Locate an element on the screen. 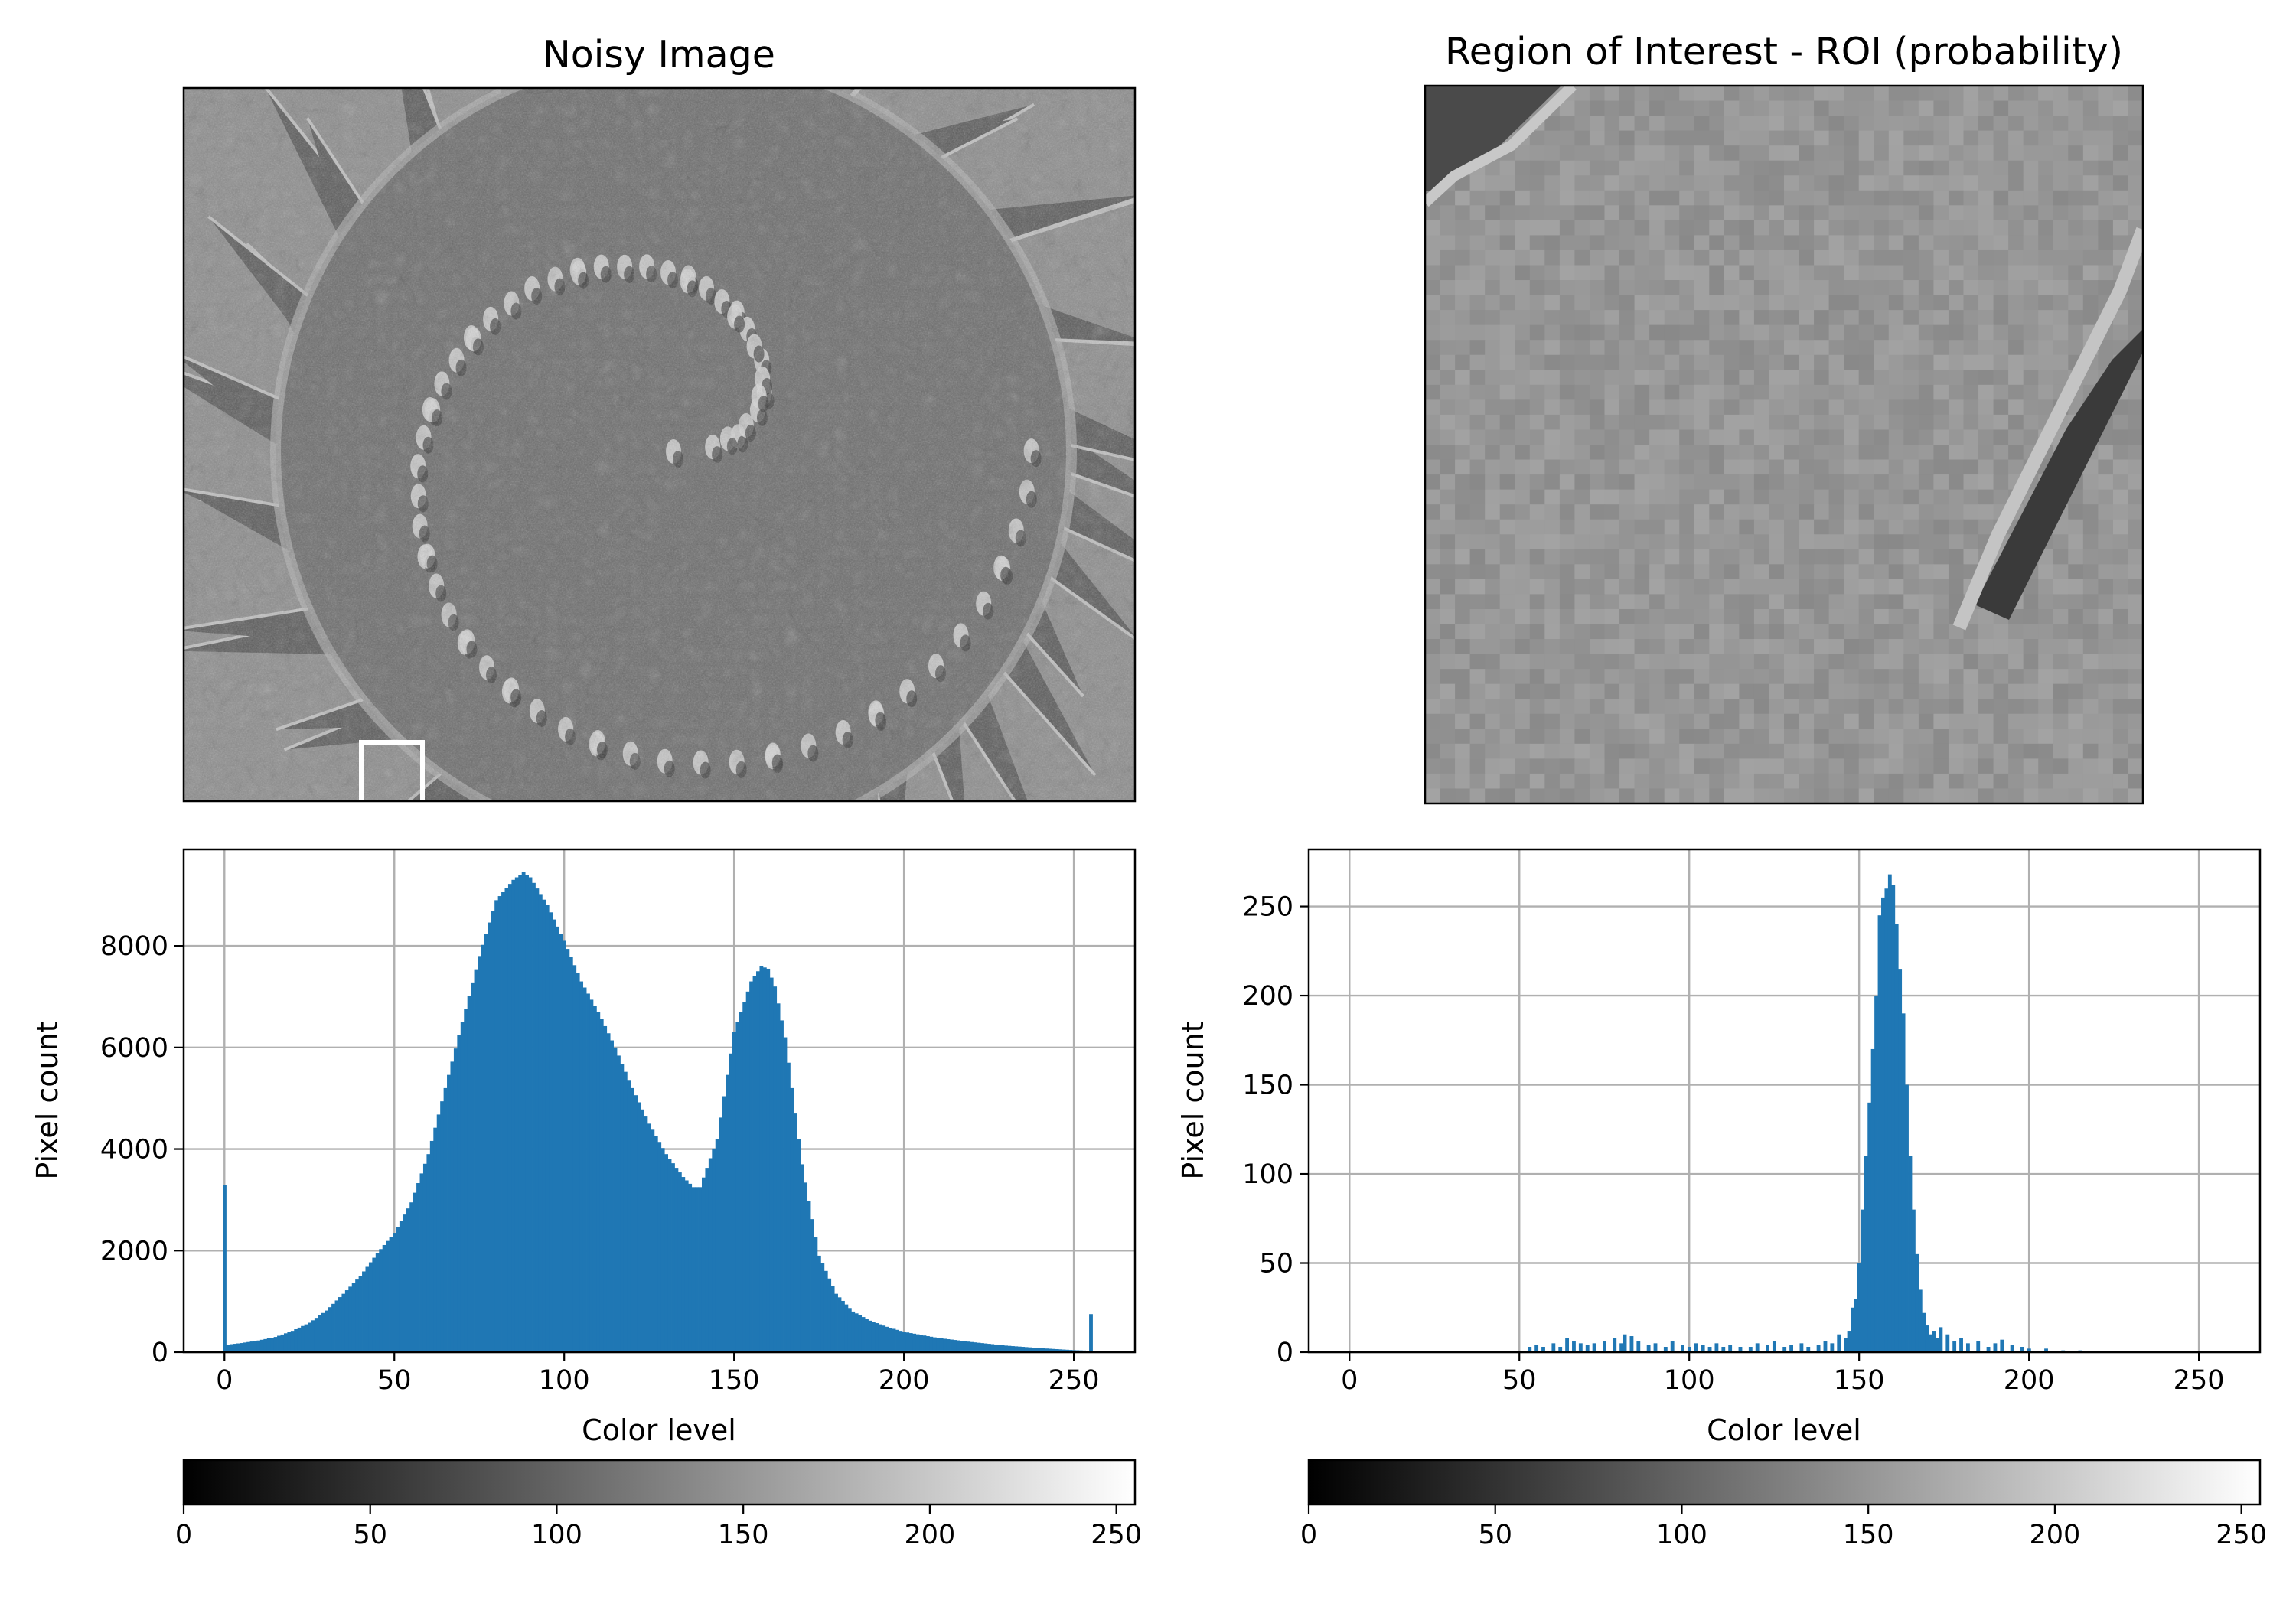 This screenshot has width=2296, height=1607. pollen-spike is located at coordinates (836, 95).